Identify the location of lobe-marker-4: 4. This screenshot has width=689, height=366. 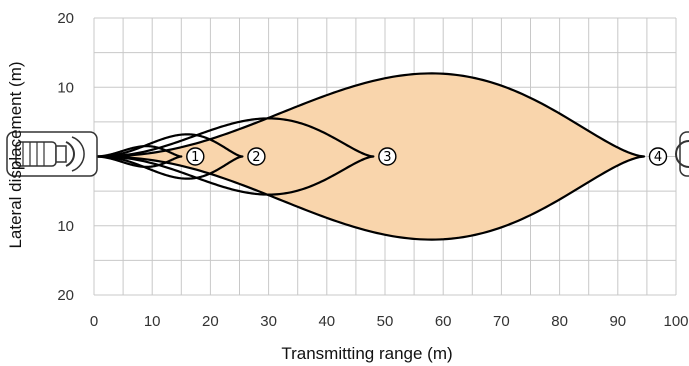
(658, 156).